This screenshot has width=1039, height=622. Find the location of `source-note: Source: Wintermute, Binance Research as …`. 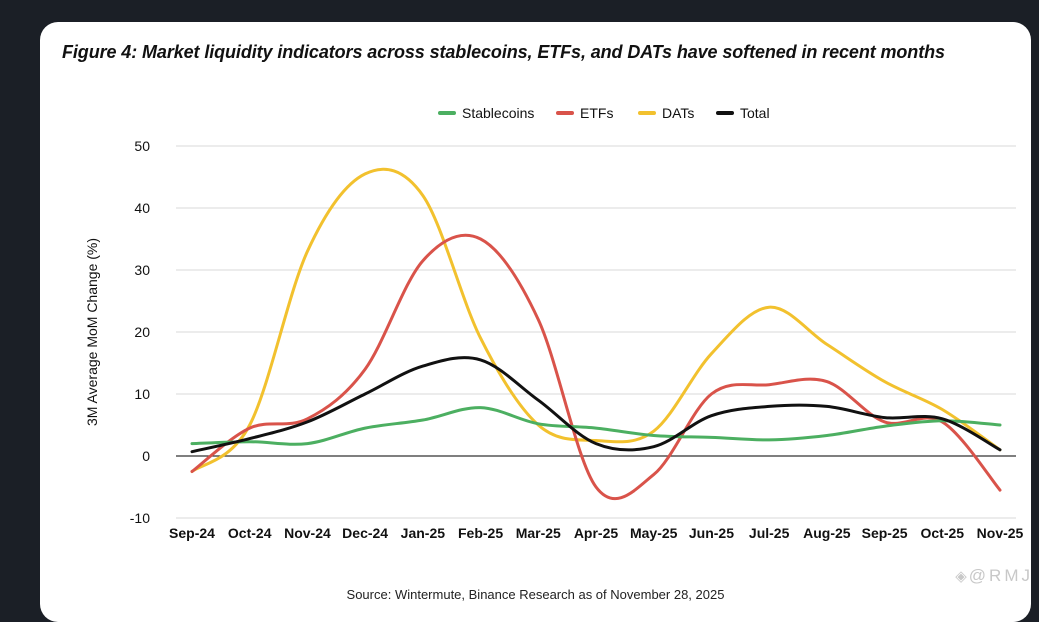

source-note: Source: Wintermute, Binance Research as … is located at coordinates (535, 594).